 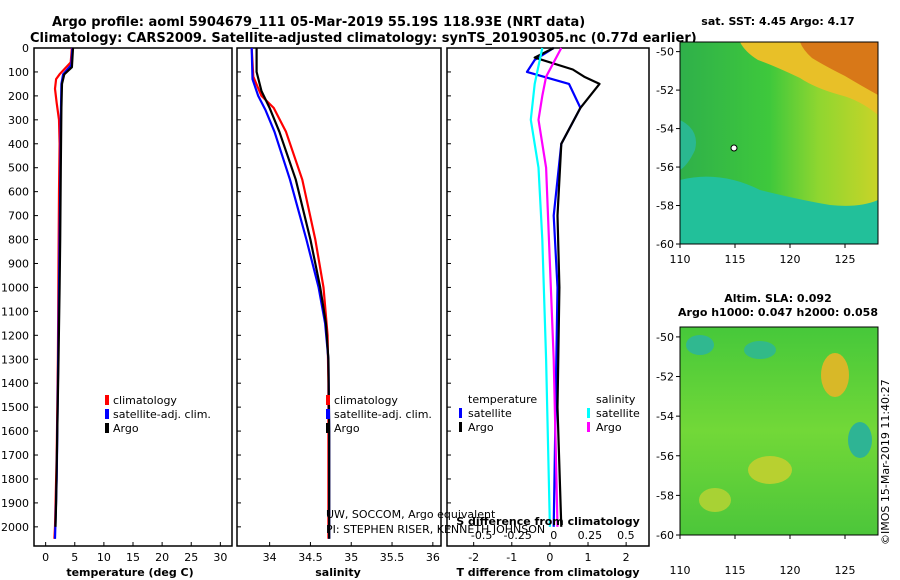 I want to click on x-tick-label: 10, so click(x=104, y=557).